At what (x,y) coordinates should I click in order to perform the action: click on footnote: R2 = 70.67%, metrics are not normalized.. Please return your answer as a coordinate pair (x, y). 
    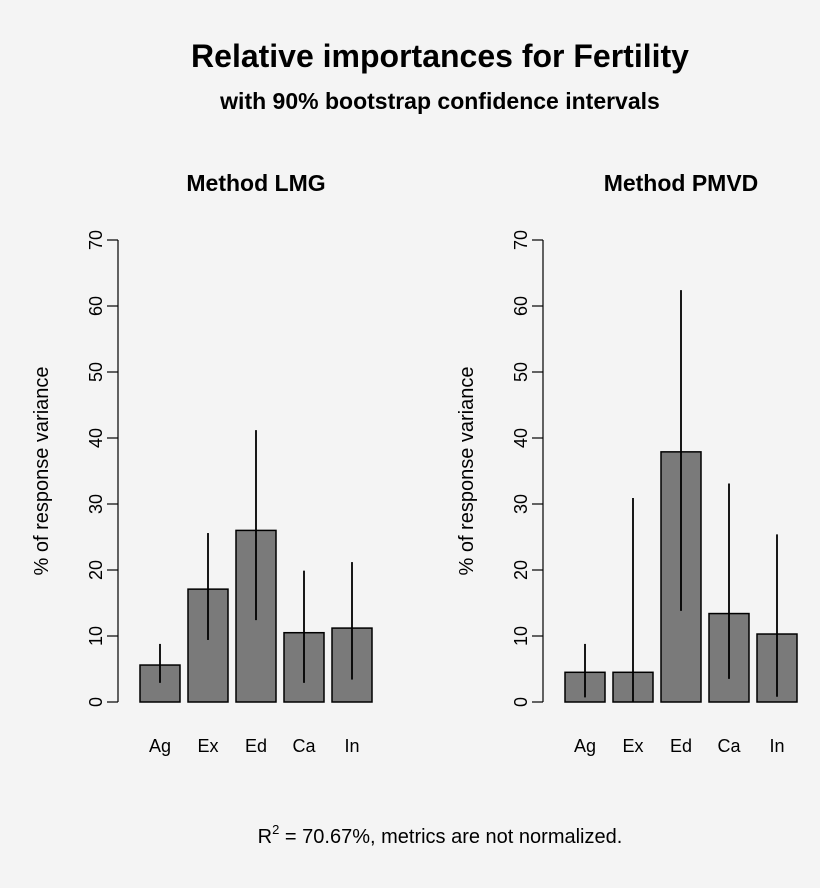
    Looking at the image, I should click on (440, 835).